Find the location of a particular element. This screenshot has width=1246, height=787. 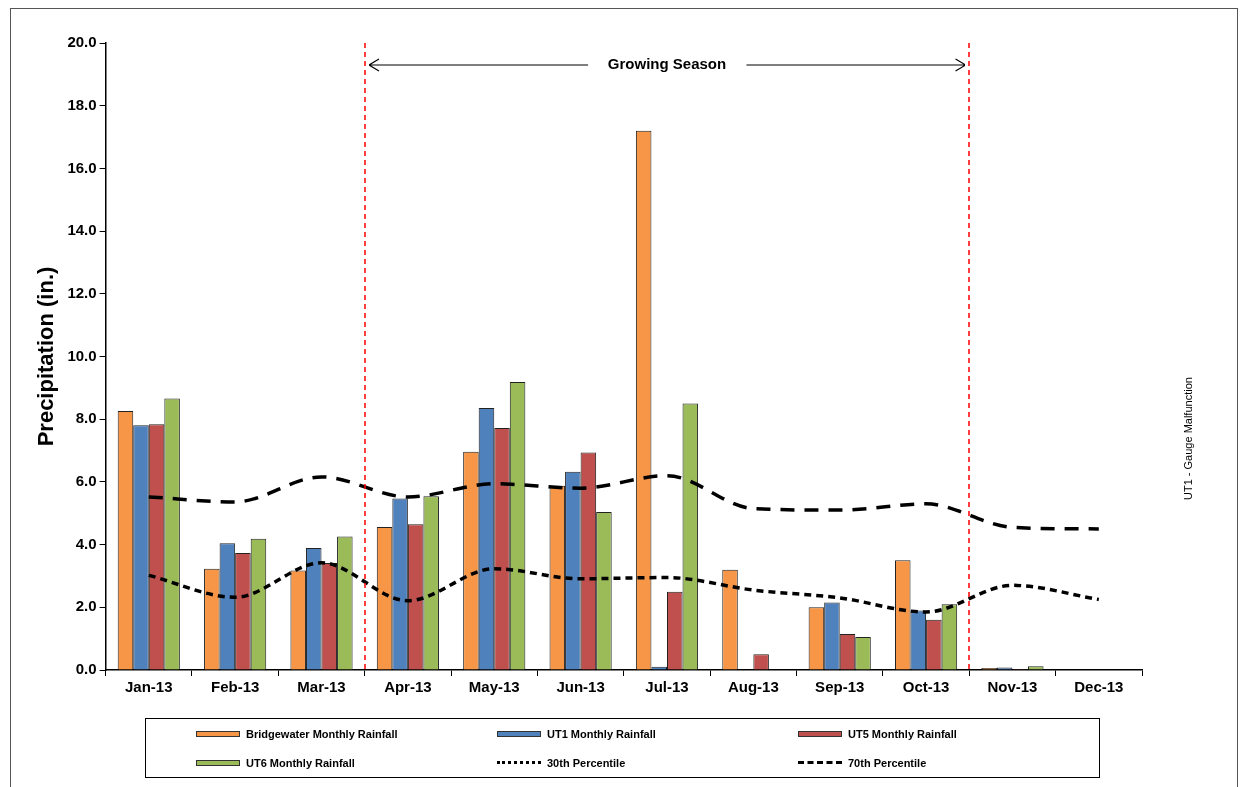

y-tick-label: 14.0 is located at coordinates (82, 230).